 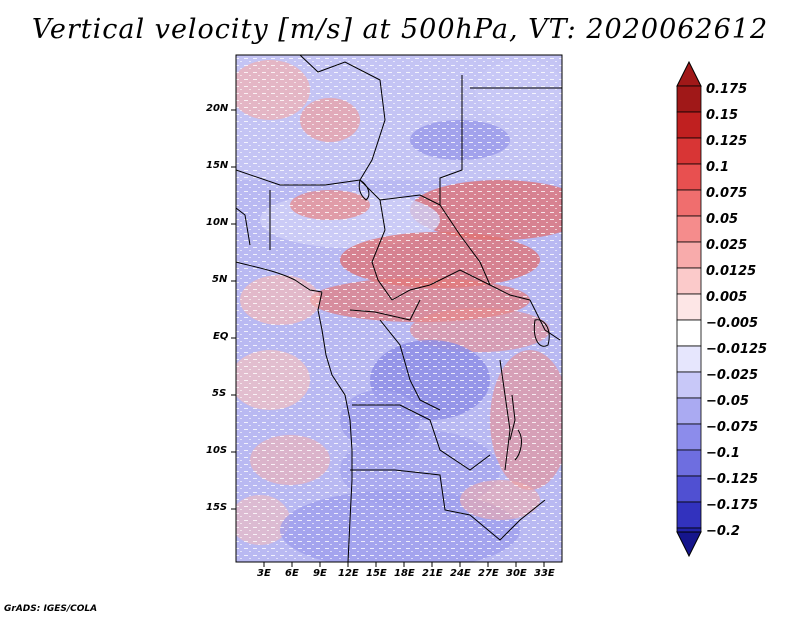 I want to click on lat-label: EQ, so click(x=221, y=336).